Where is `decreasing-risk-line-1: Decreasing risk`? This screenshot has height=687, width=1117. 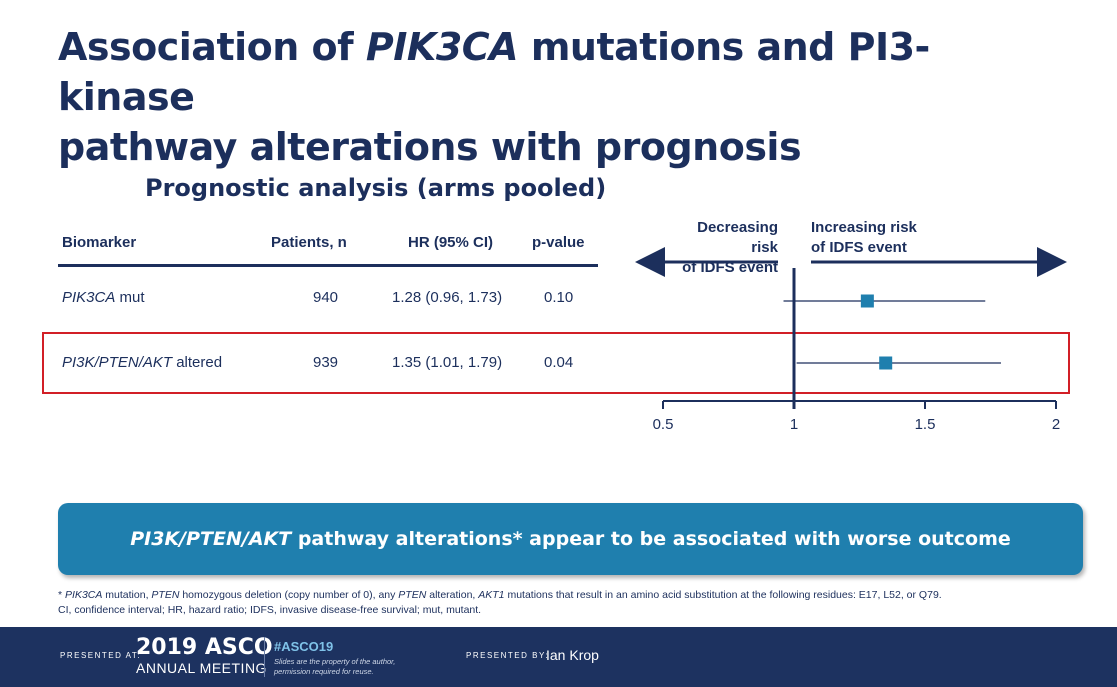 decreasing-risk-line-1: Decreasing risk is located at coordinates (737, 237).